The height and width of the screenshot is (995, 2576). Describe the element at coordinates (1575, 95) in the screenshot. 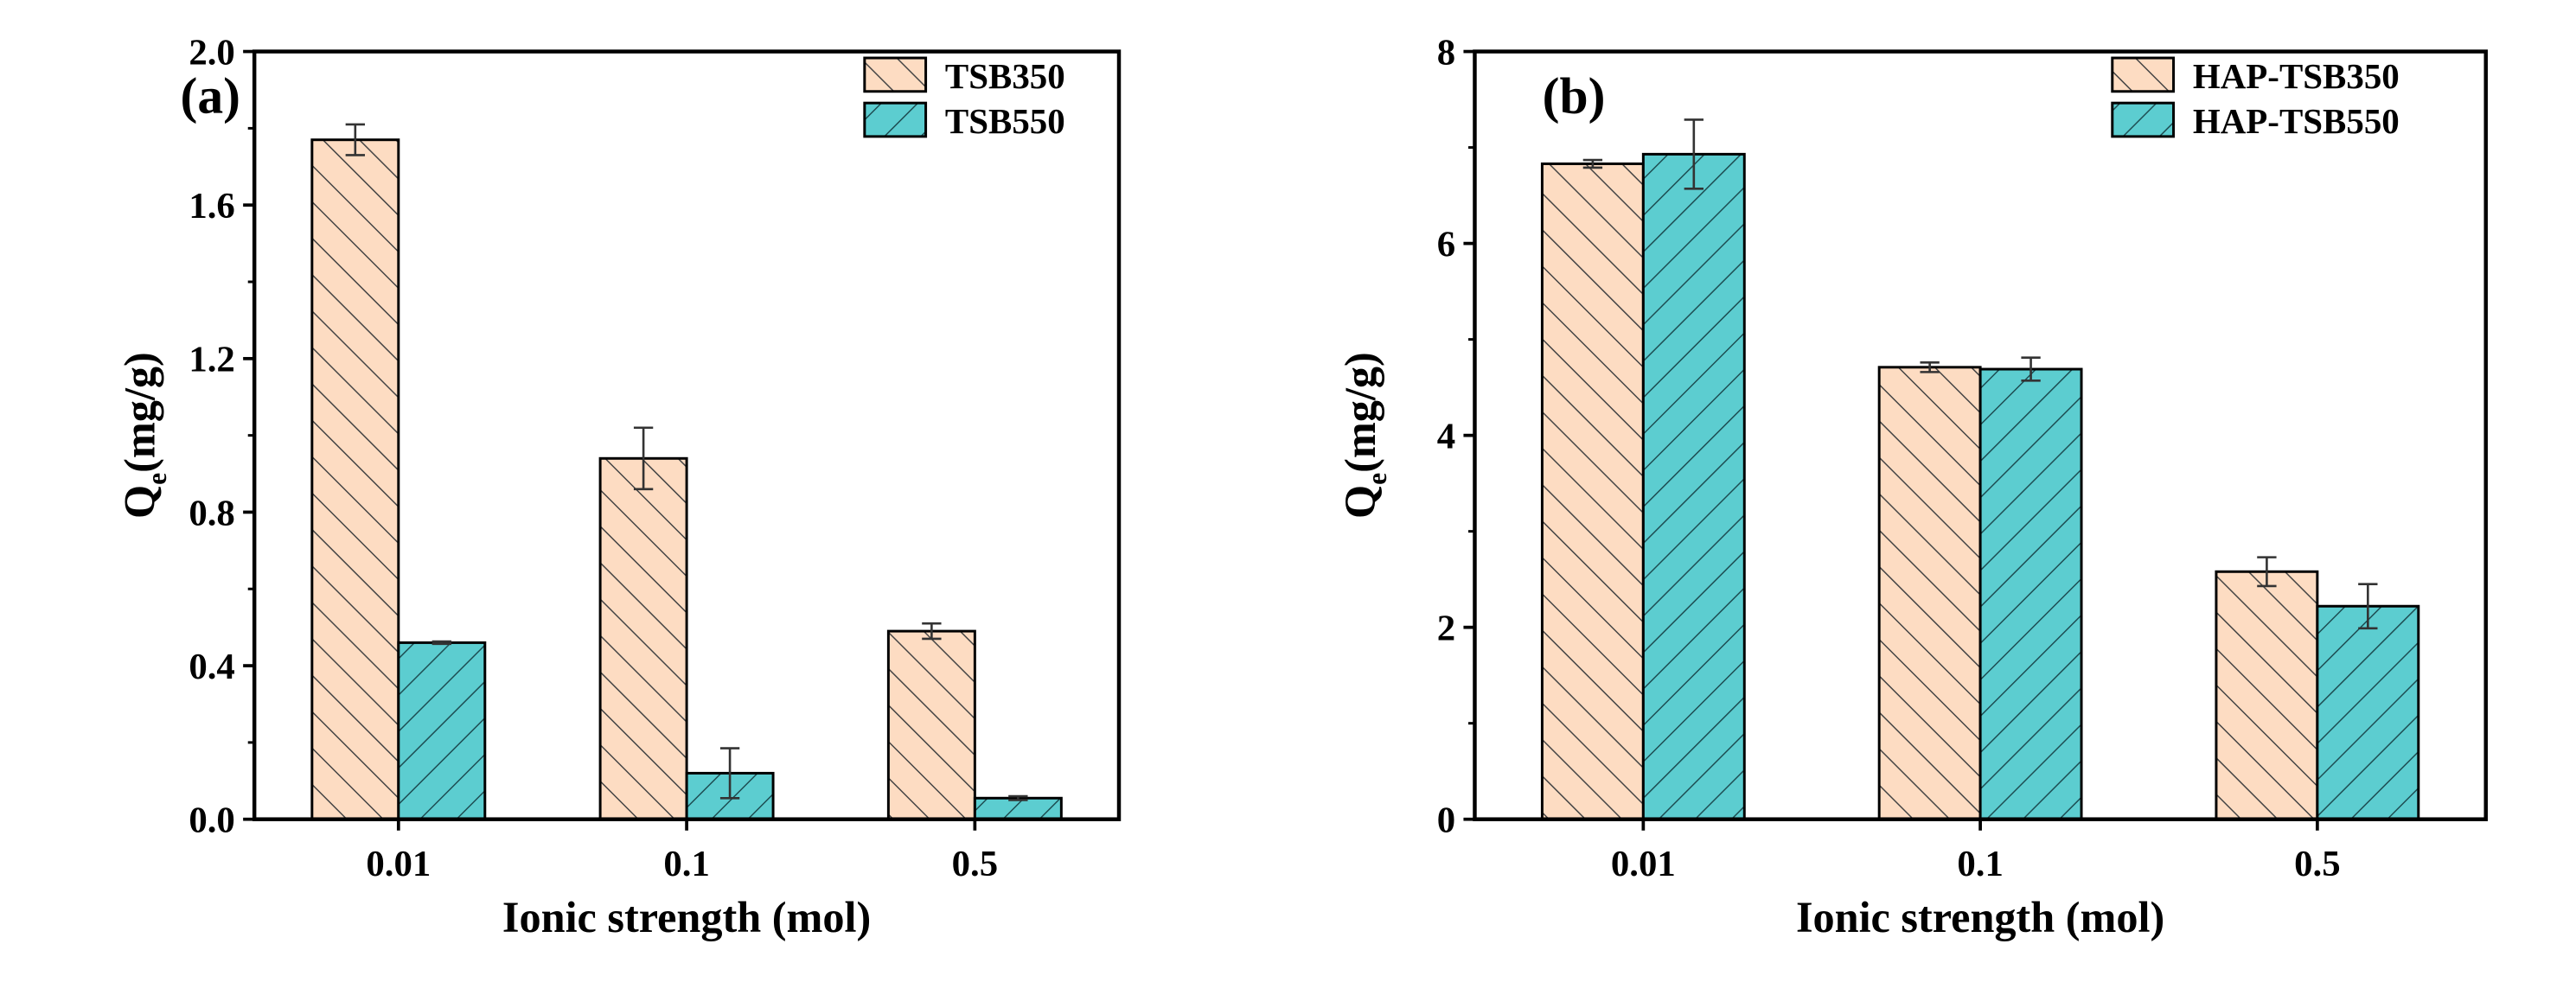

I see `panel-label: (b)` at that location.